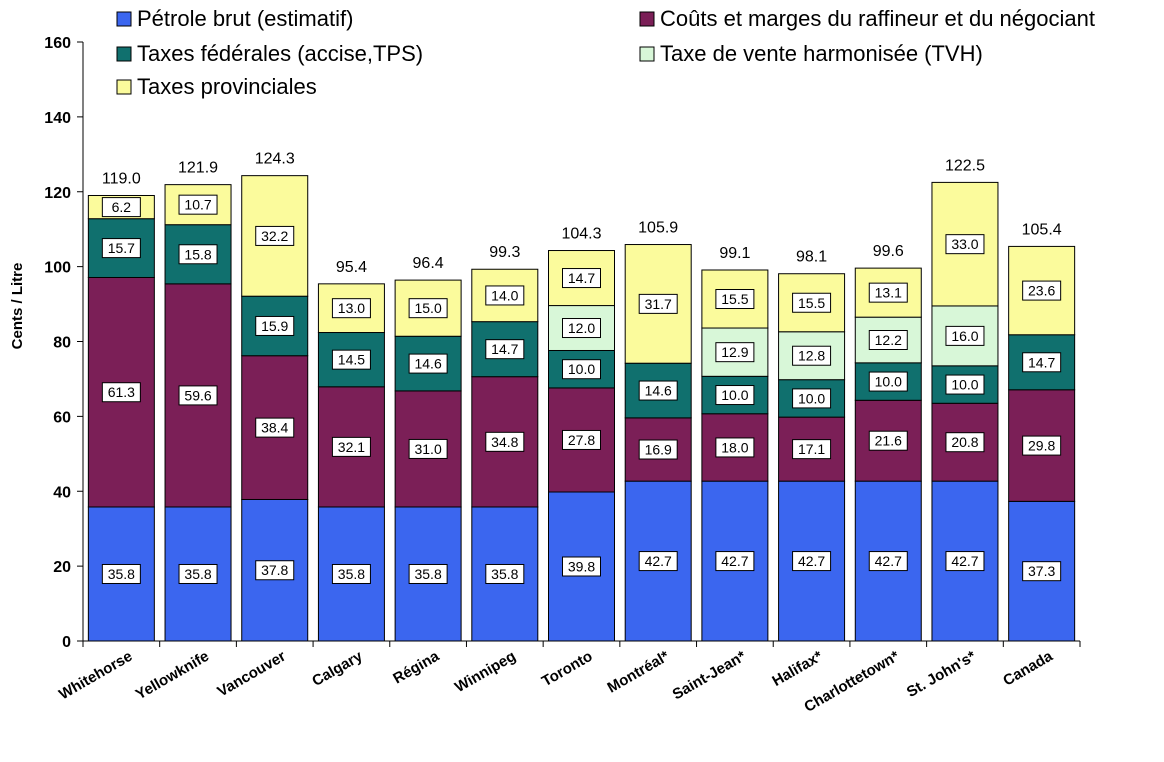 The height and width of the screenshot is (762, 1164). What do you see at coordinates (337, 668) in the screenshot?
I see `x-category-label-calgary: Calgary` at bounding box center [337, 668].